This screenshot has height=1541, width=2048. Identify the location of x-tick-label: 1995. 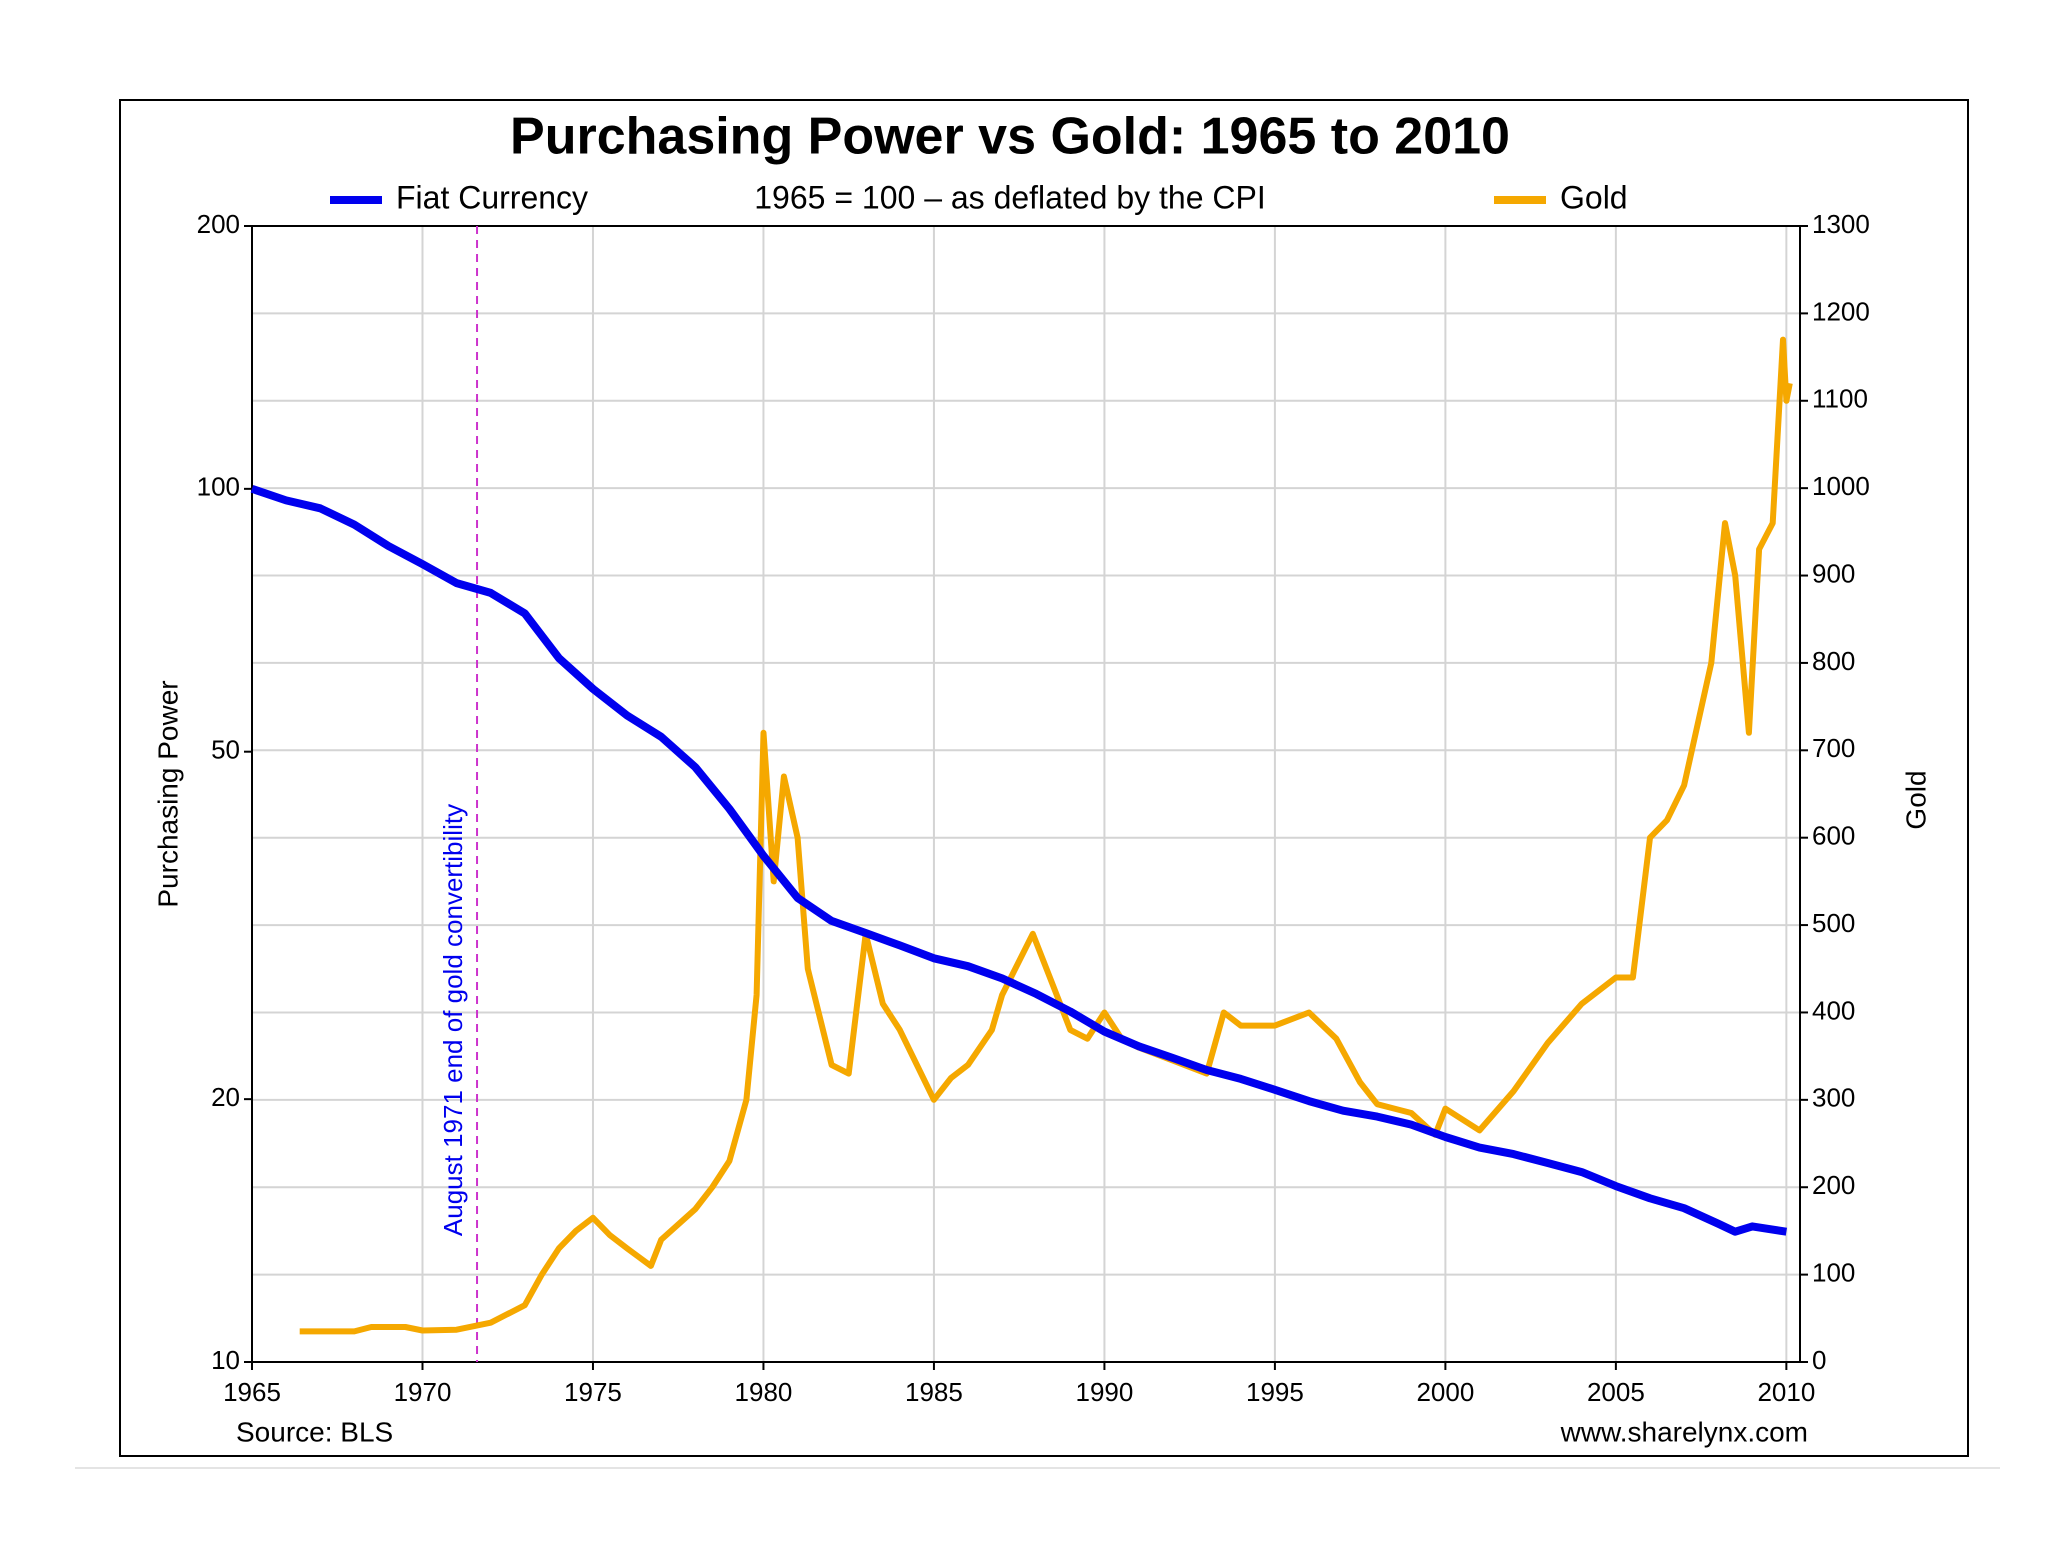
(1275, 1392).